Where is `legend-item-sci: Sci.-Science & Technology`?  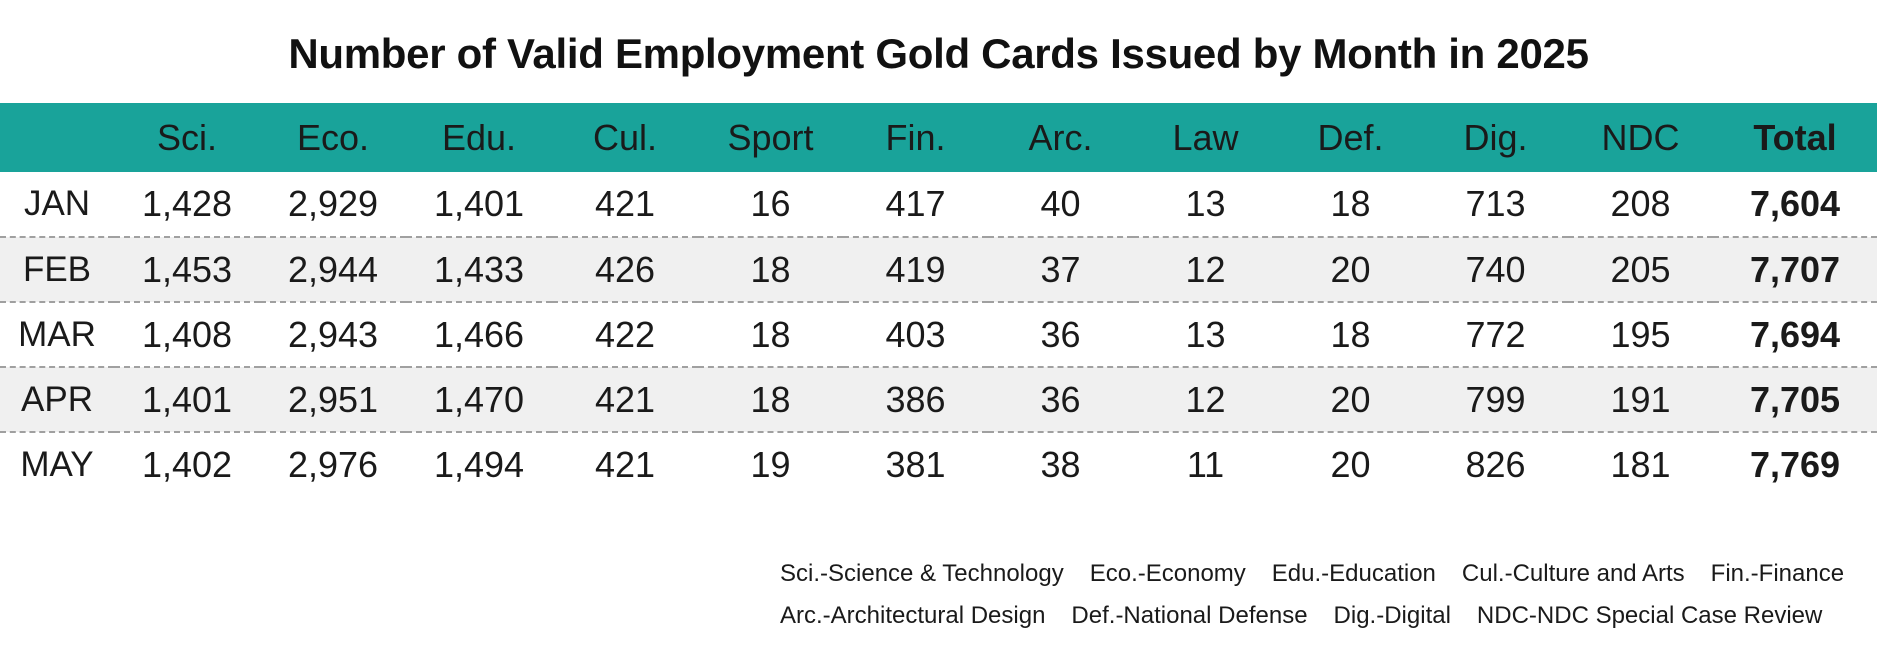 legend-item-sci: Sci.-Science & Technology is located at coordinates (922, 573).